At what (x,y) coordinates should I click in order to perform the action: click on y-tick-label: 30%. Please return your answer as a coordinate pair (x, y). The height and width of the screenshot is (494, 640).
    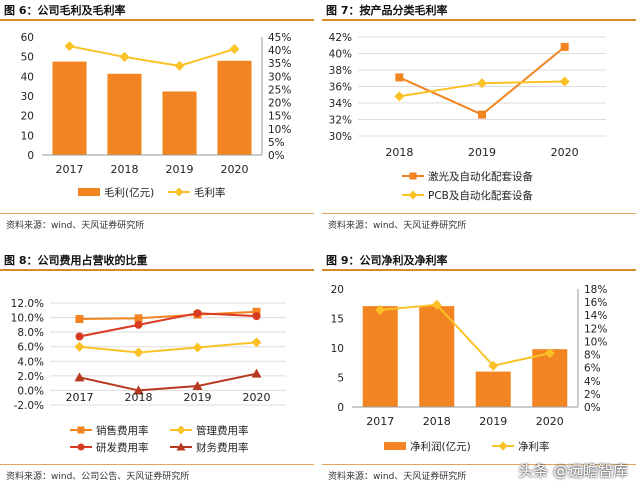
    Looking at the image, I should click on (340, 137).